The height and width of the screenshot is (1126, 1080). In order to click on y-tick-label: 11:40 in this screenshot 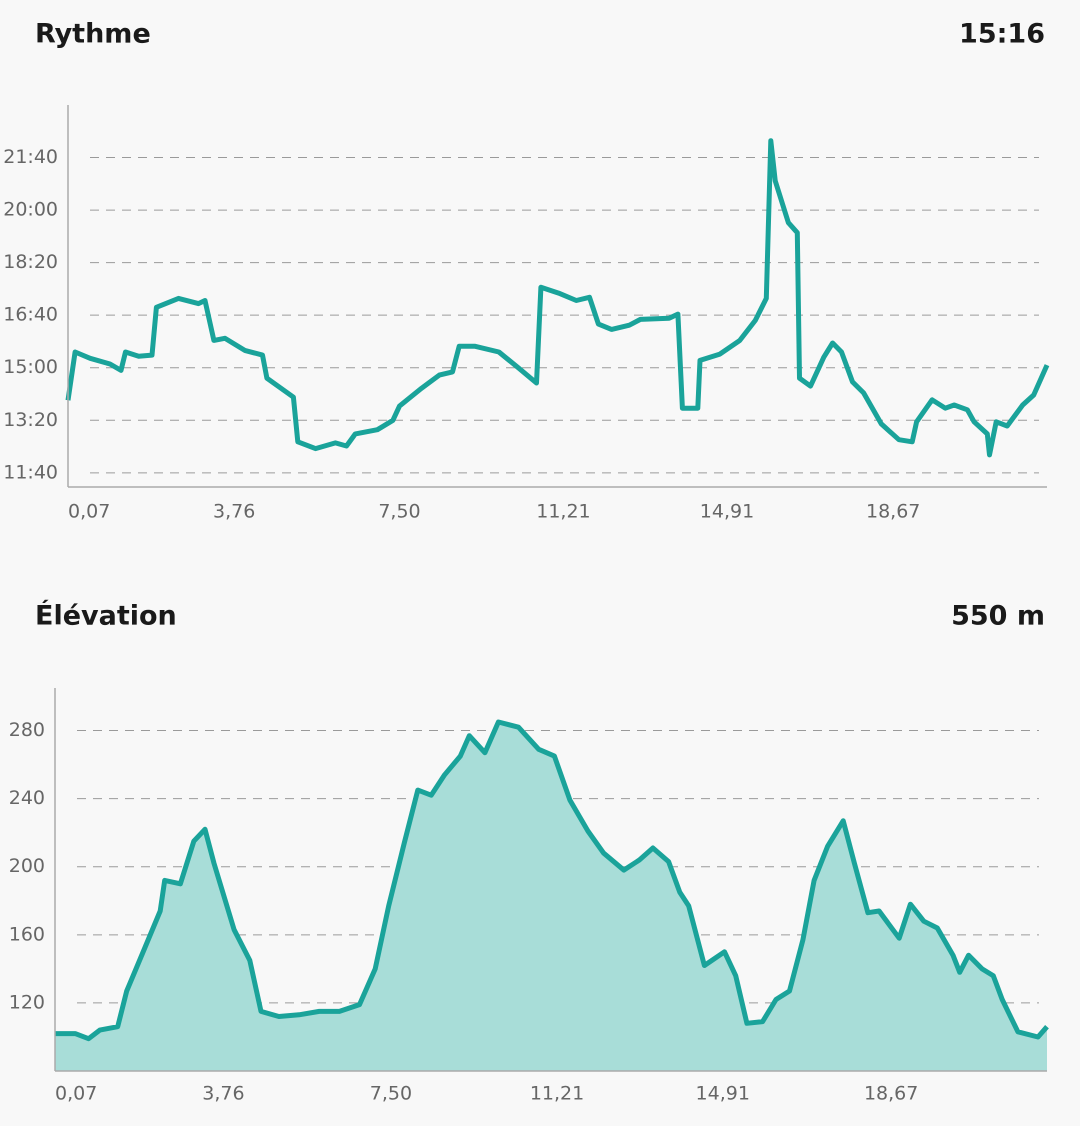, I will do `click(30, 472)`.